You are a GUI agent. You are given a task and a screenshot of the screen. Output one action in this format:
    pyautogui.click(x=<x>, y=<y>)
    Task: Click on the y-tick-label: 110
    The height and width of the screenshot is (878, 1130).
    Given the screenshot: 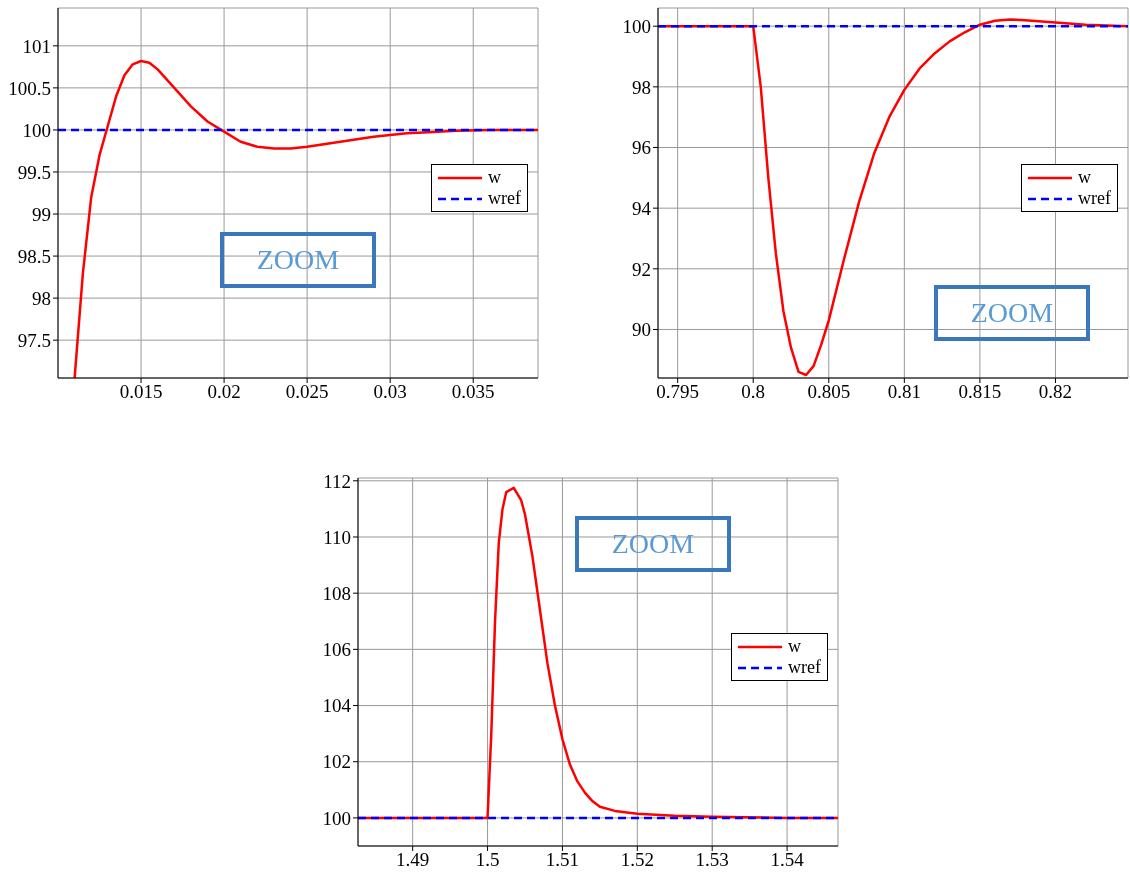 What is the action you would take?
    pyautogui.click(x=337, y=537)
    